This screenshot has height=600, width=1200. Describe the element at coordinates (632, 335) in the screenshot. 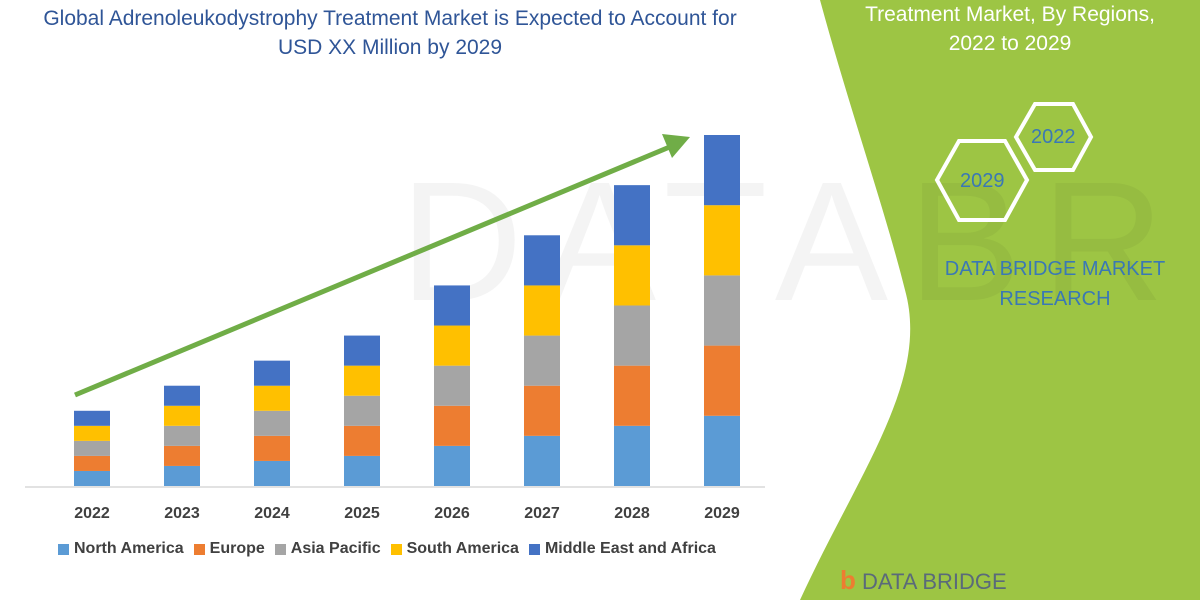

I see `bar-segment-2028-asia-pacific` at that location.